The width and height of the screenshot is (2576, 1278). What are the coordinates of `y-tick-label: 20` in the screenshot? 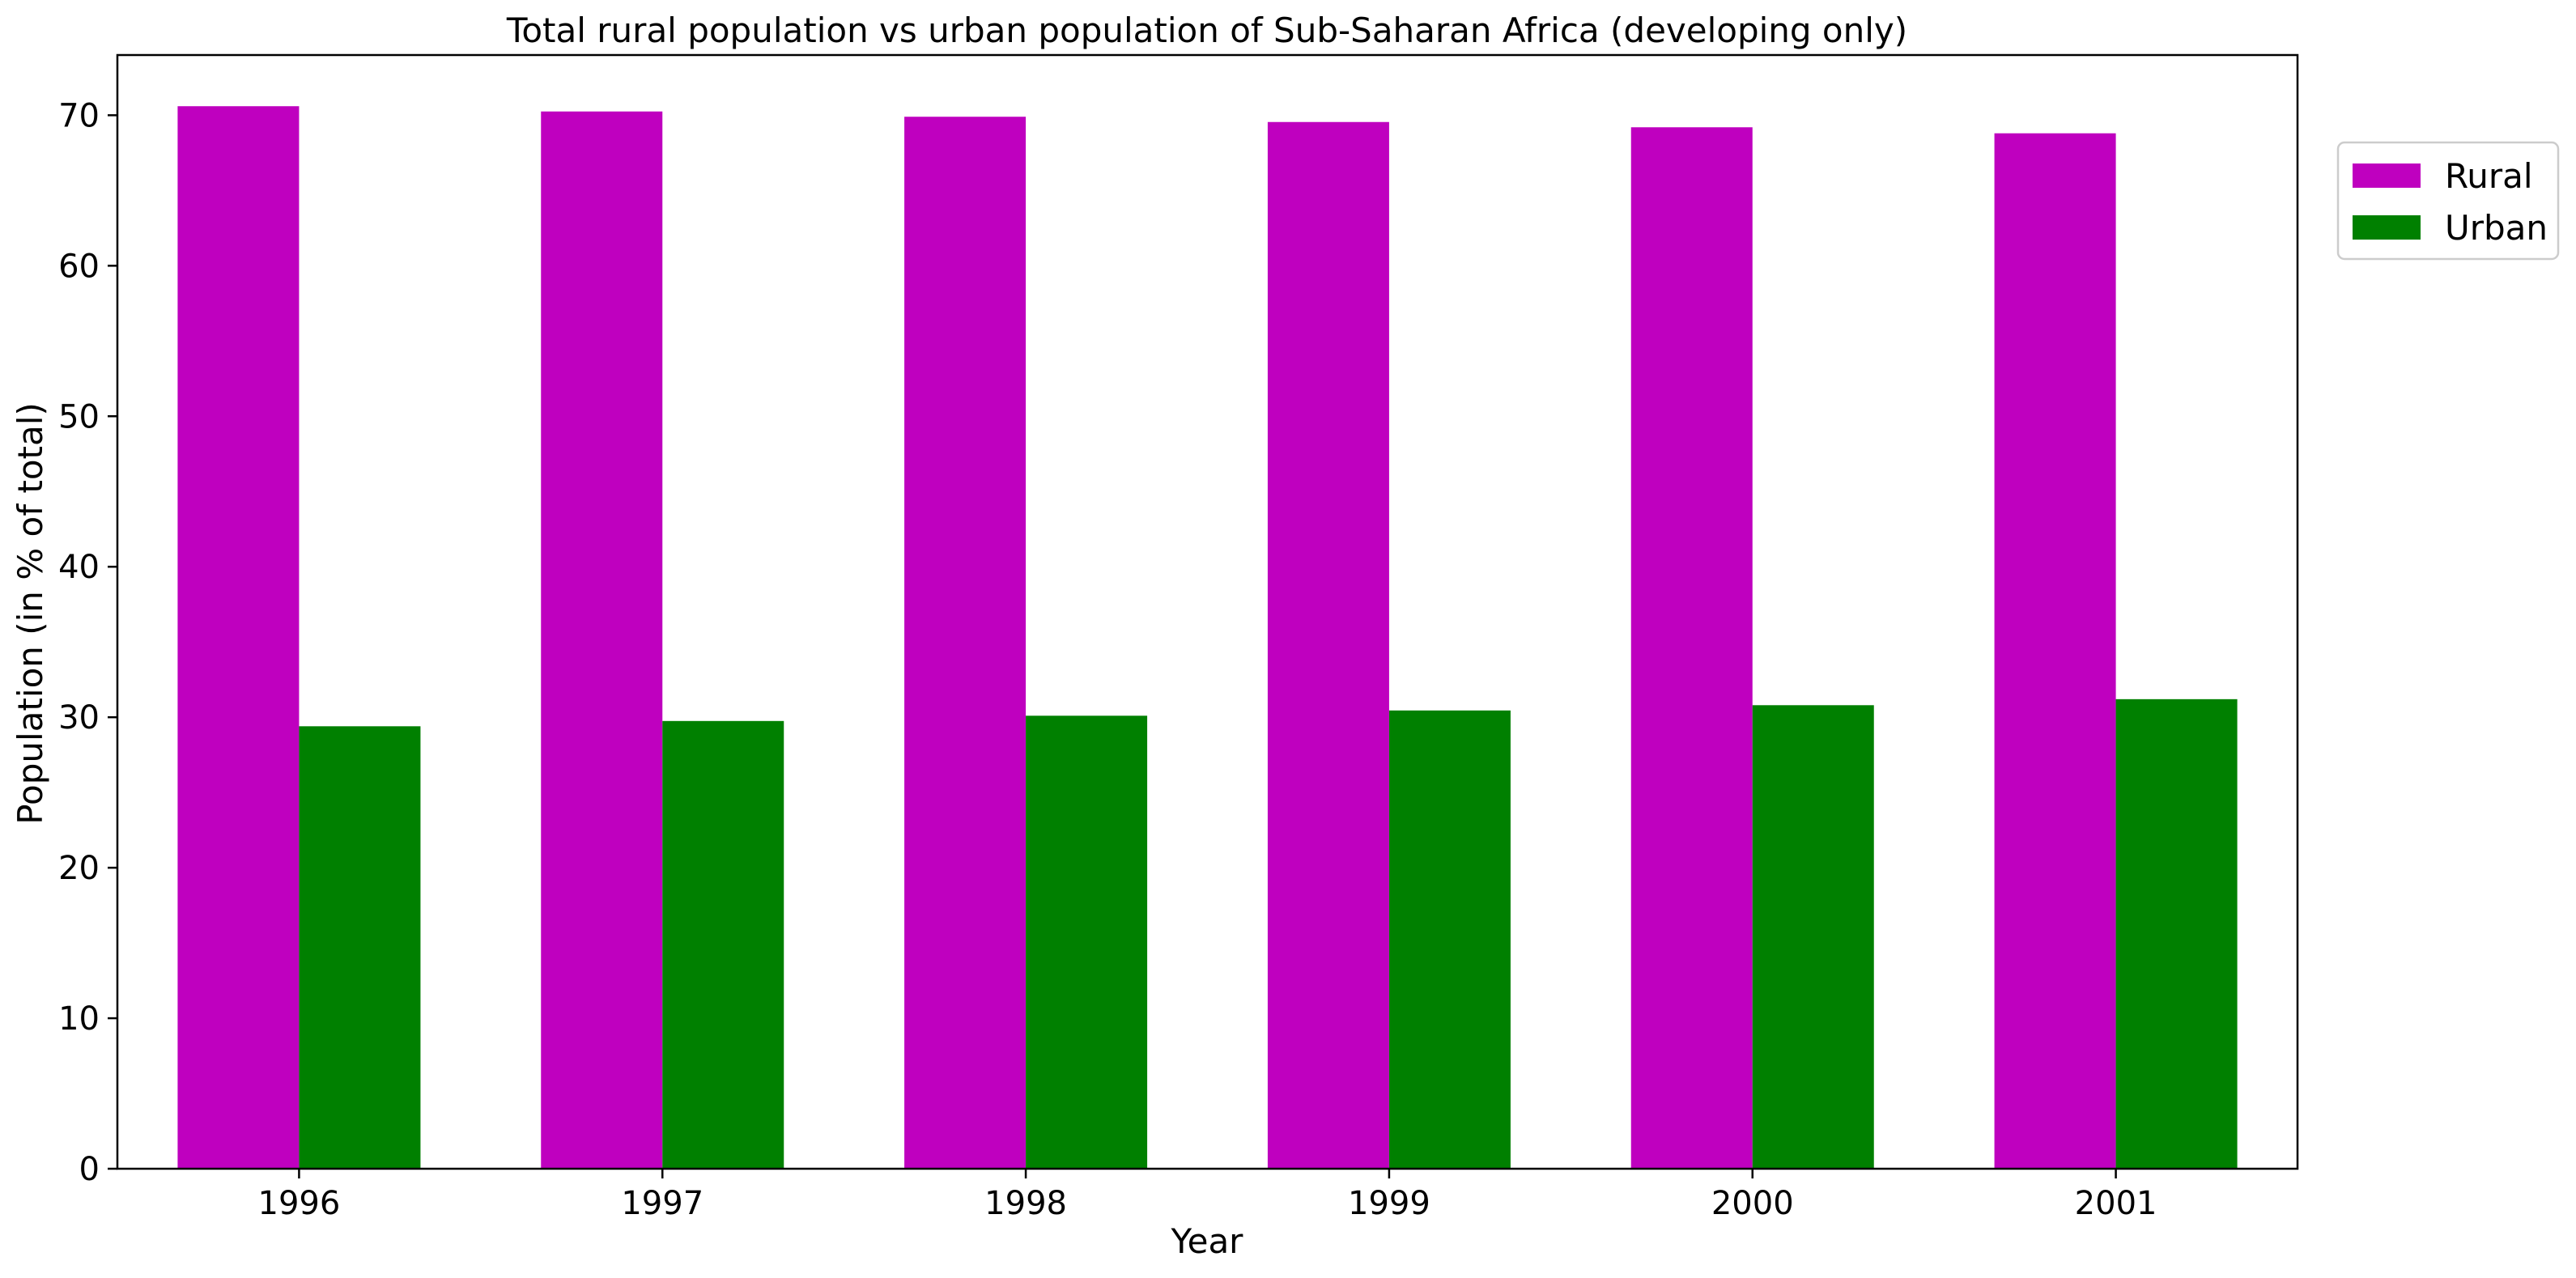 It's located at (79, 869).